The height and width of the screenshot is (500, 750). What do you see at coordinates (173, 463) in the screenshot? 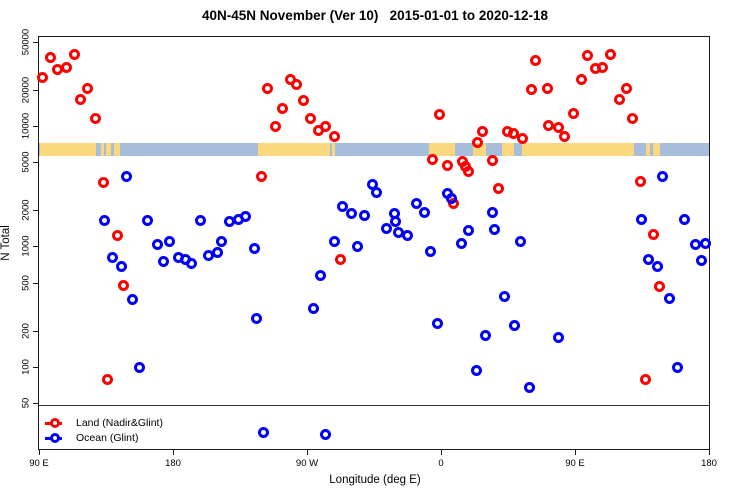
I see `x-tick-label: 180` at bounding box center [173, 463].